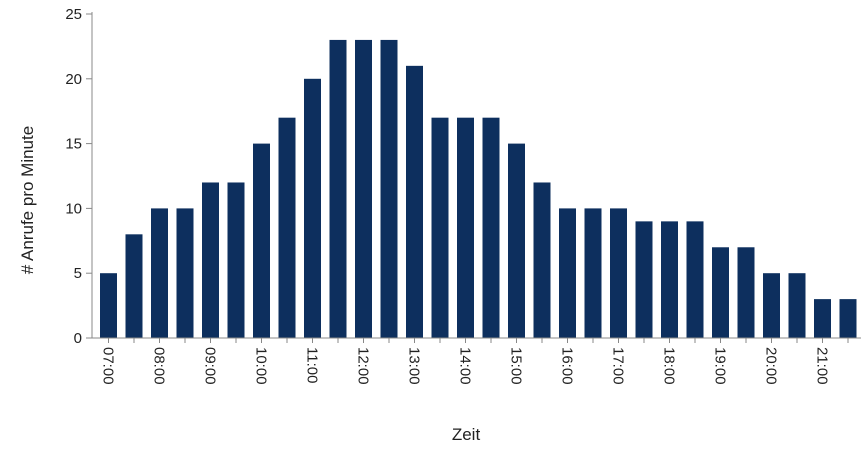 The width and height of the screenshot is (861, 450). What do you see at coordinates (720, 366) in the screenshot?
I see `x-tick-label: 19:00` at bounding box center [720, 366].